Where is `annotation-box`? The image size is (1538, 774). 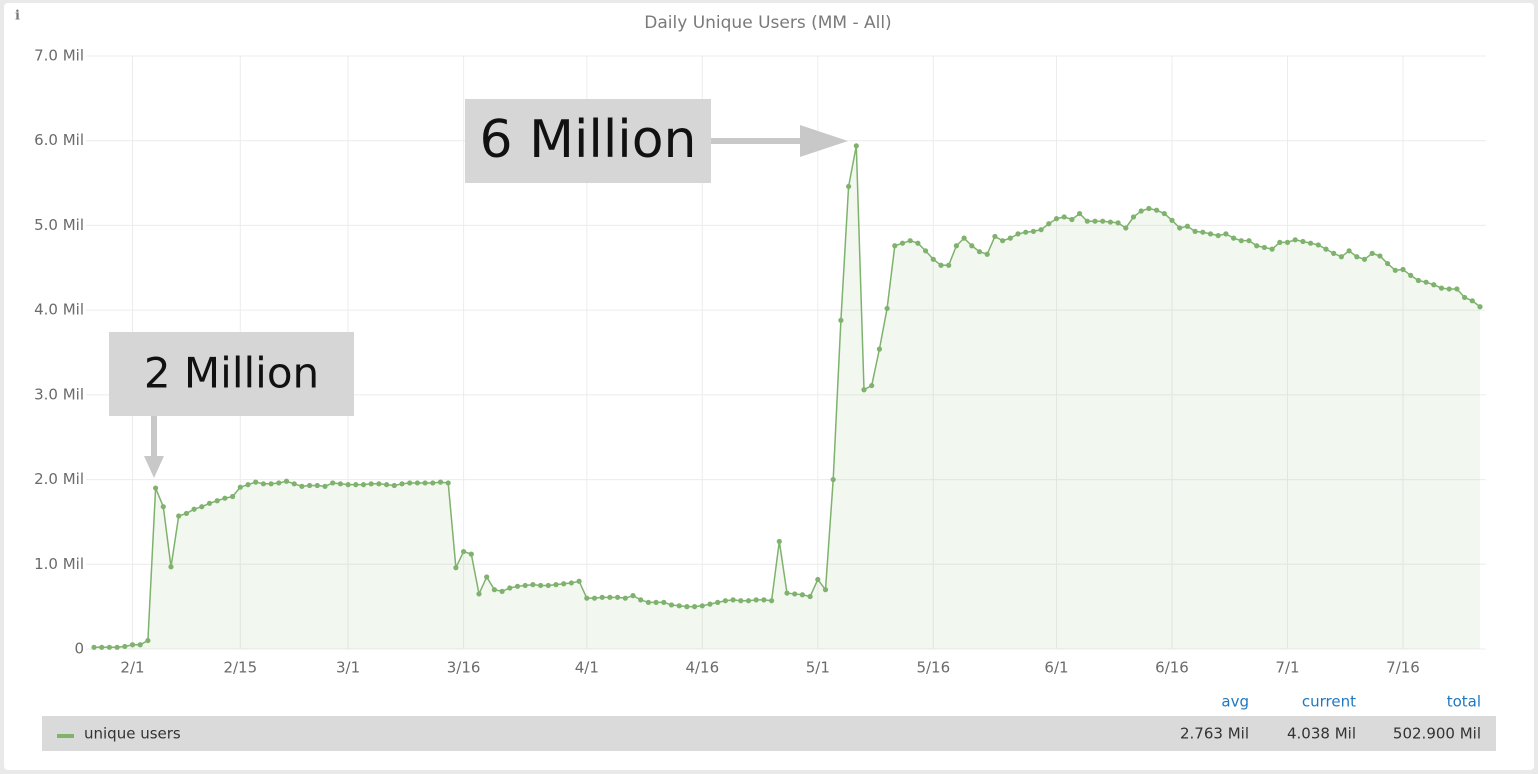 annotation-box is located at coordinates (588, 141).